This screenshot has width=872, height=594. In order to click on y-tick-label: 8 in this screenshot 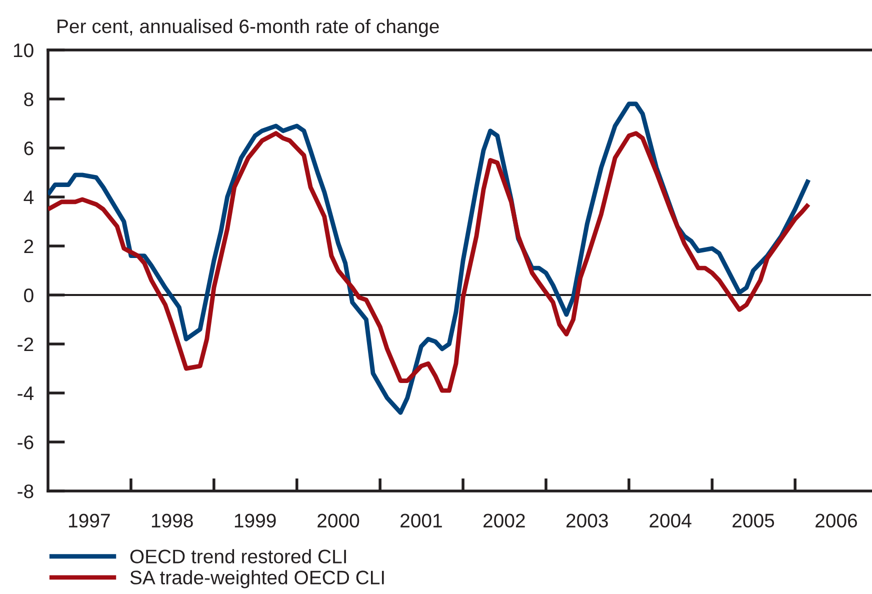, I will do `click(29, 99)`.